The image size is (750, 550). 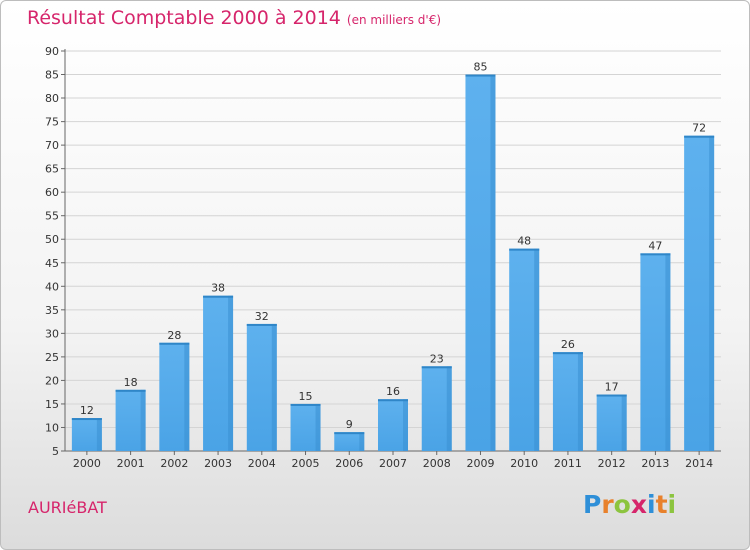 I want to click on y-tick-label: 40, so click(x=52, y=286).